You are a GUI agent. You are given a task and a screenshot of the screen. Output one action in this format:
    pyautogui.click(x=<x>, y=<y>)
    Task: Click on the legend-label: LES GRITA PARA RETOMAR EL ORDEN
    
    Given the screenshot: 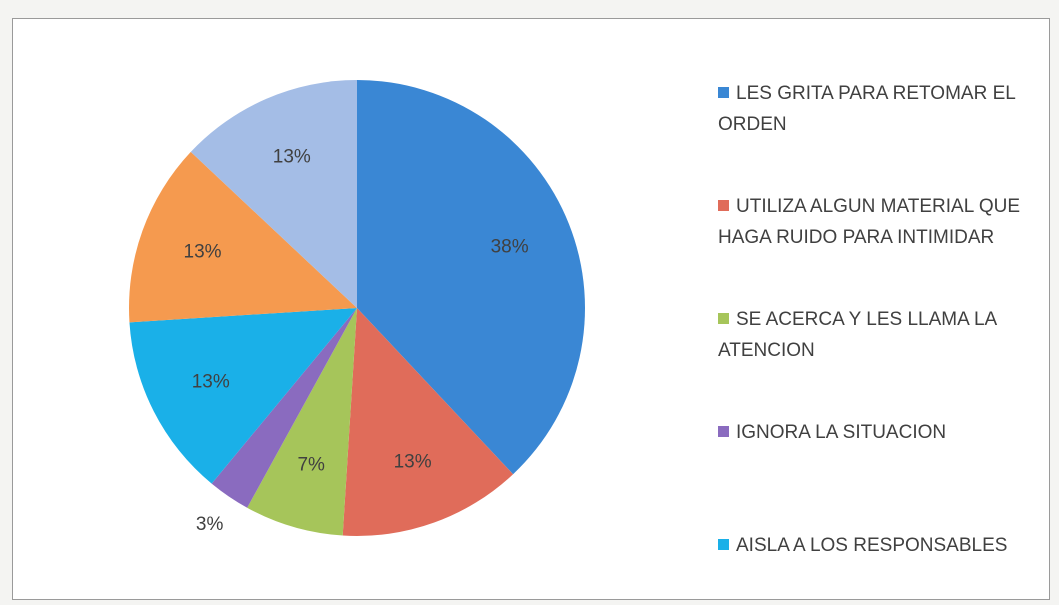 What is the action you would take?
    pyautogui.click(x=867, y=109)
    